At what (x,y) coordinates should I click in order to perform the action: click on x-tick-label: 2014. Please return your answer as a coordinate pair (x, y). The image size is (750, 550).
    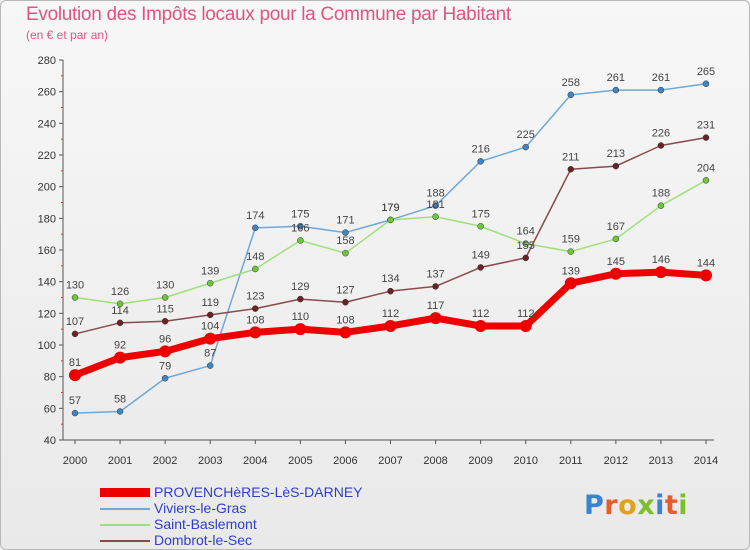
    Looking at the image, I should click on (706, 461).